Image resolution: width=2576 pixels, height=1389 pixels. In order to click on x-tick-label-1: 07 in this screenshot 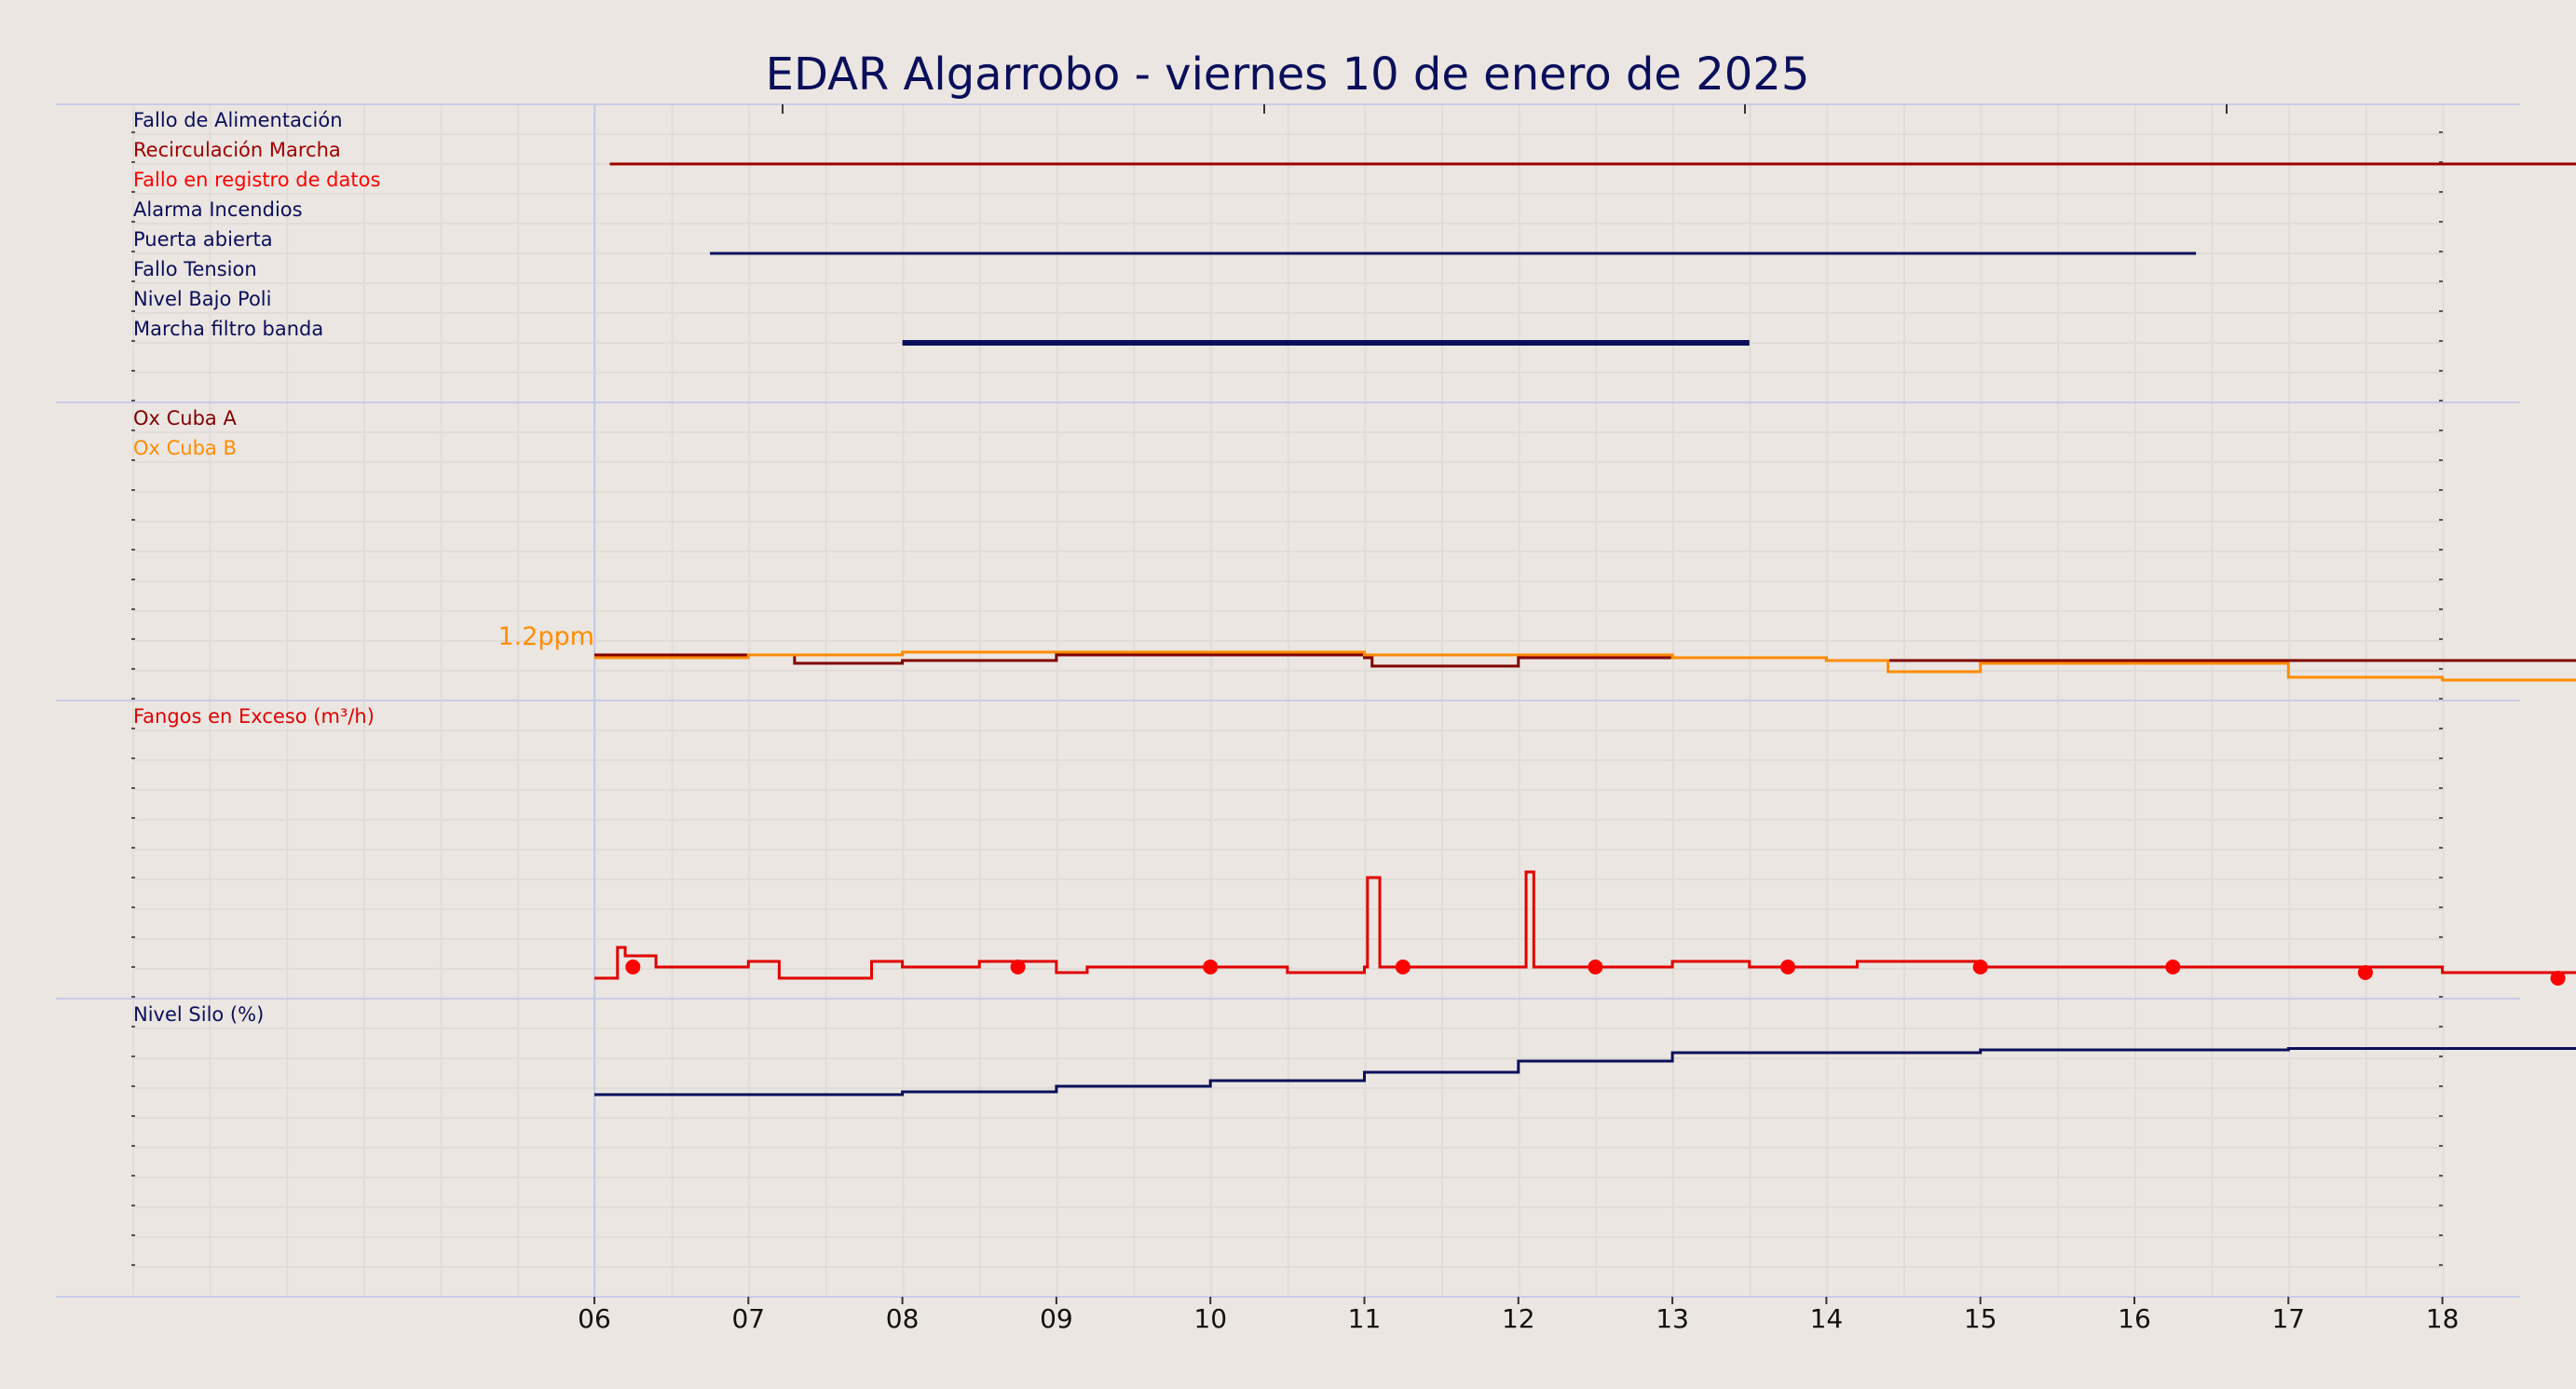, I will do `click(748, 1318)`.